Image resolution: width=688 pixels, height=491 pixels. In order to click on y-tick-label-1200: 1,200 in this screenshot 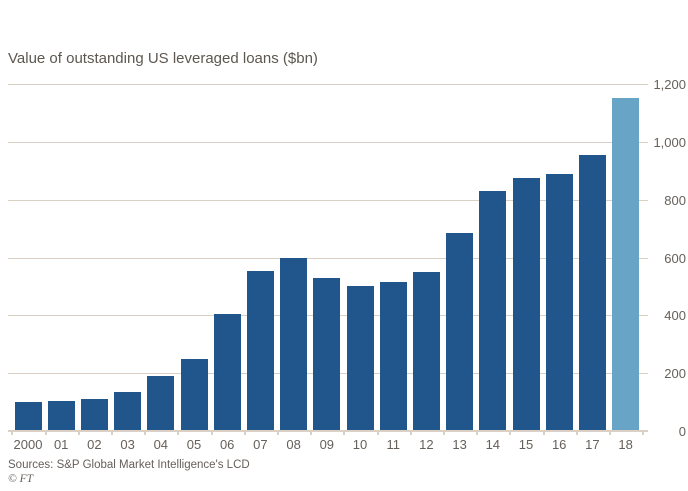, I will do `click(669, 84)`.